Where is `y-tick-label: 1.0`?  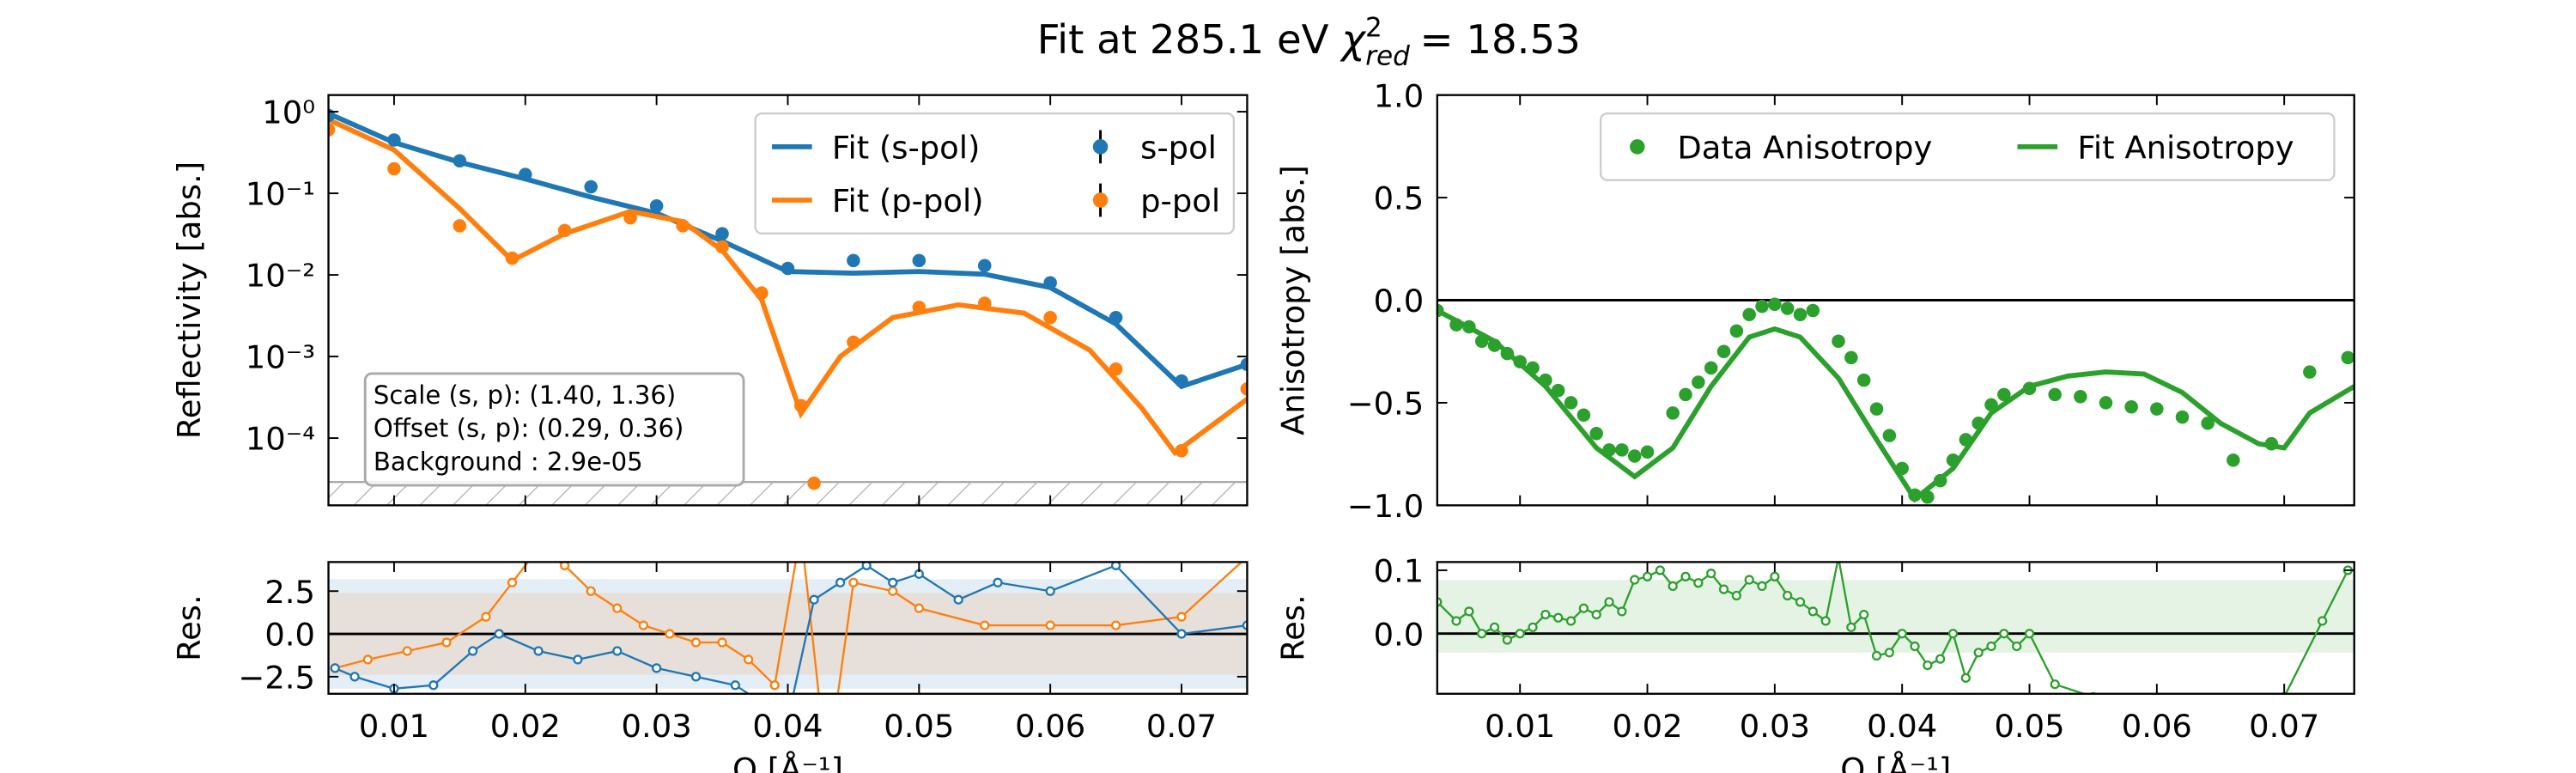
y-tick-label: 1.0 is located at coordinates (1400, 95).